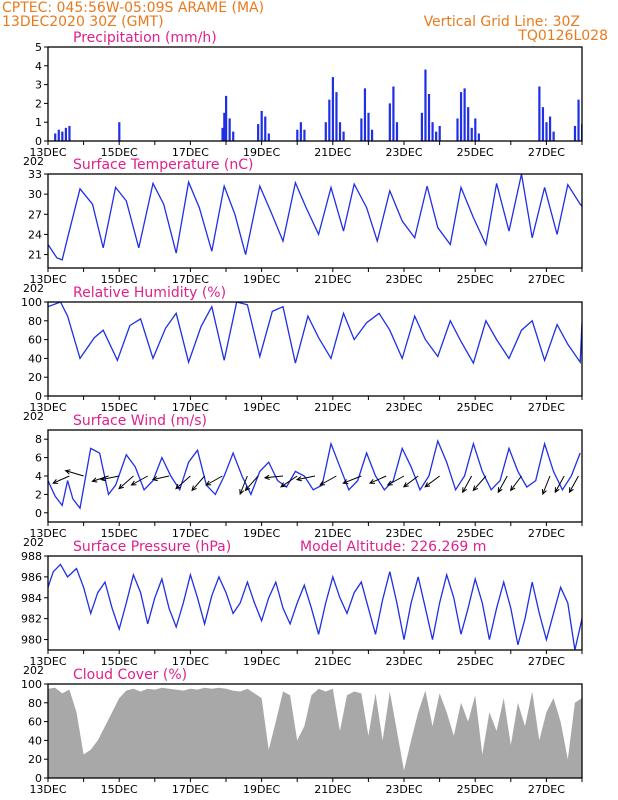 The image size is (618, 800). I want to click on y-tick-label: 40, so click(35, 358).